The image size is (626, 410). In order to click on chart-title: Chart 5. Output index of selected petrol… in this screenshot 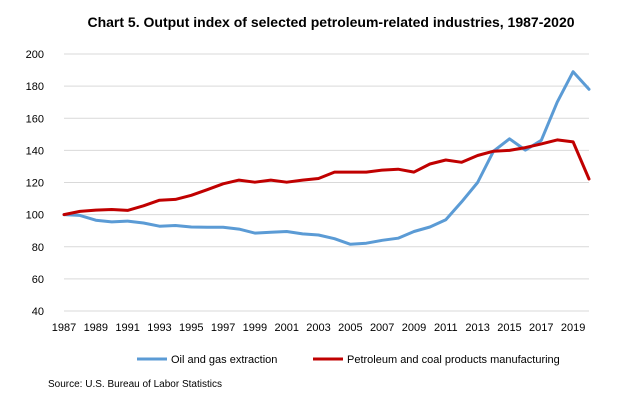, I will do `click(330, 22)`.